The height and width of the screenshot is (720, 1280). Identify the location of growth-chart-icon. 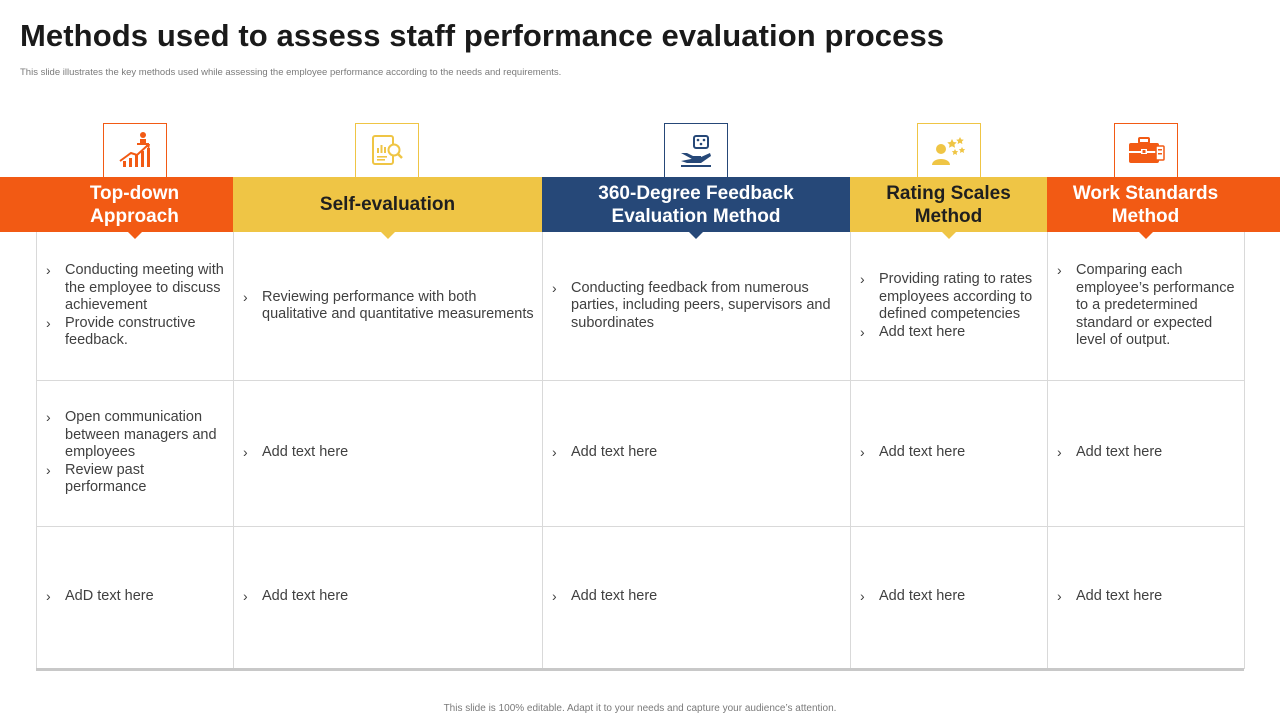
(135, 150).